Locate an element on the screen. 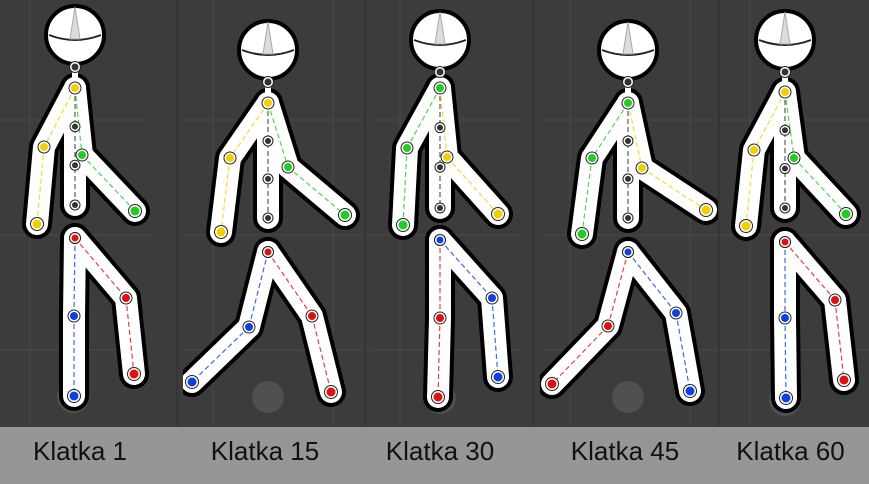 Image resolution: width=869 pixels, height=484 pixels. frame-caption-60: Klatka 60 is located at coordinates (790, 451).